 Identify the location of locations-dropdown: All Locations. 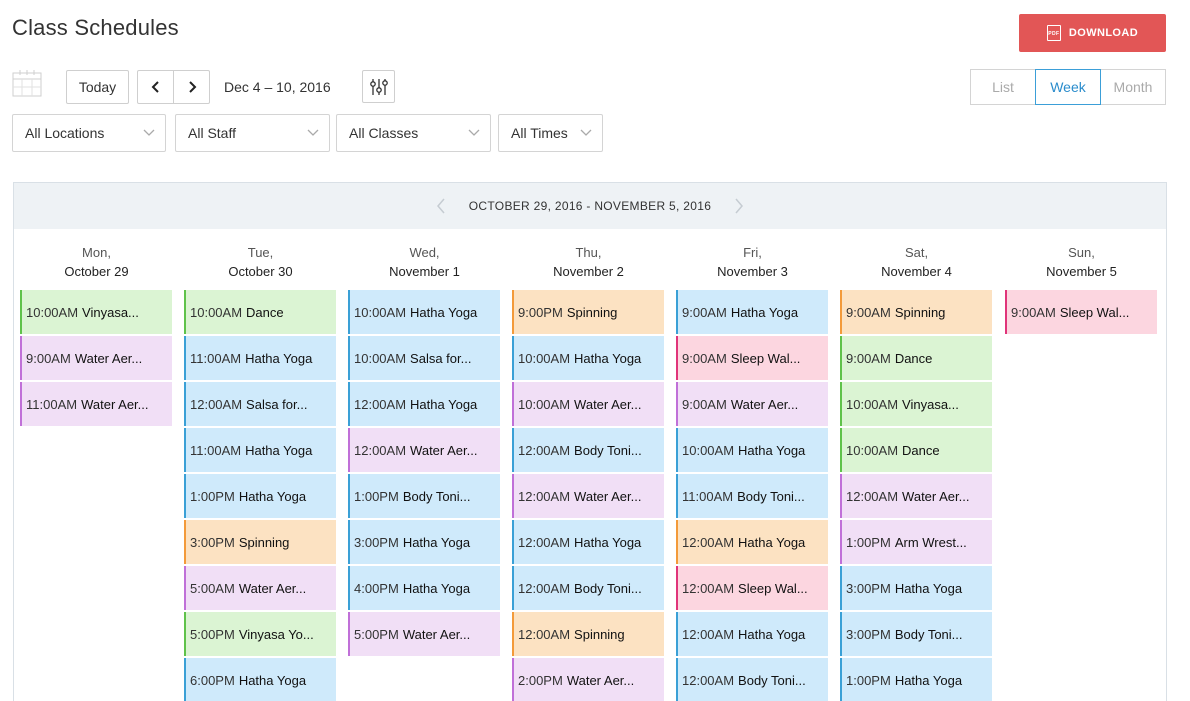
(89, 133).